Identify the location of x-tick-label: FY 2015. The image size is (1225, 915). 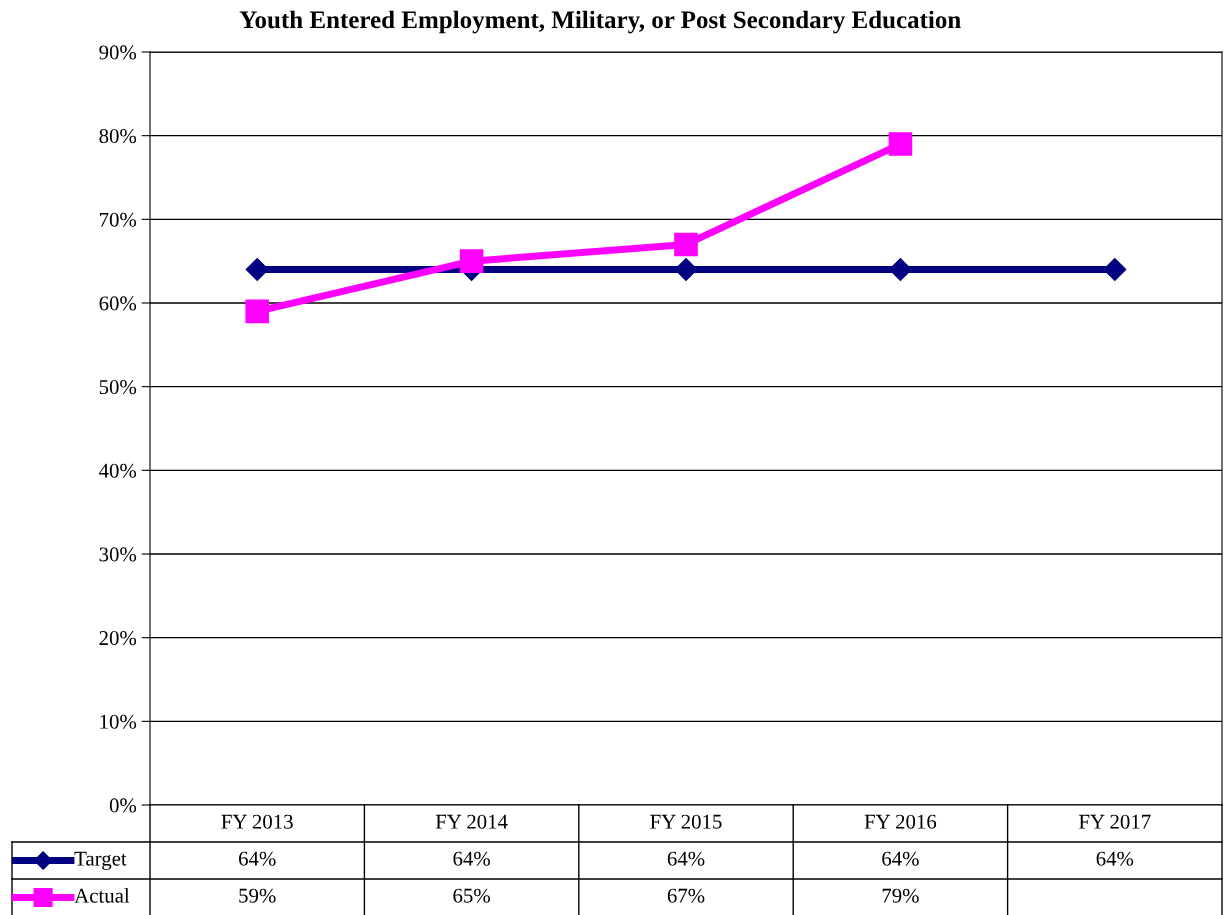
(686, 821).